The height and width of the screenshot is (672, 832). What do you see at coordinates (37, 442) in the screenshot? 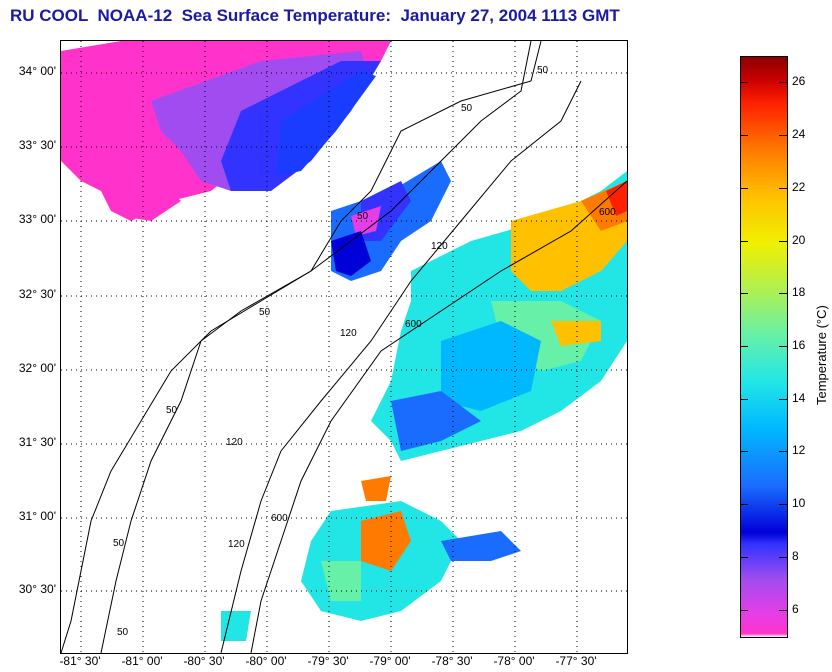
I see `lat-label: 31° 30'` at bounding box center [37, 442].